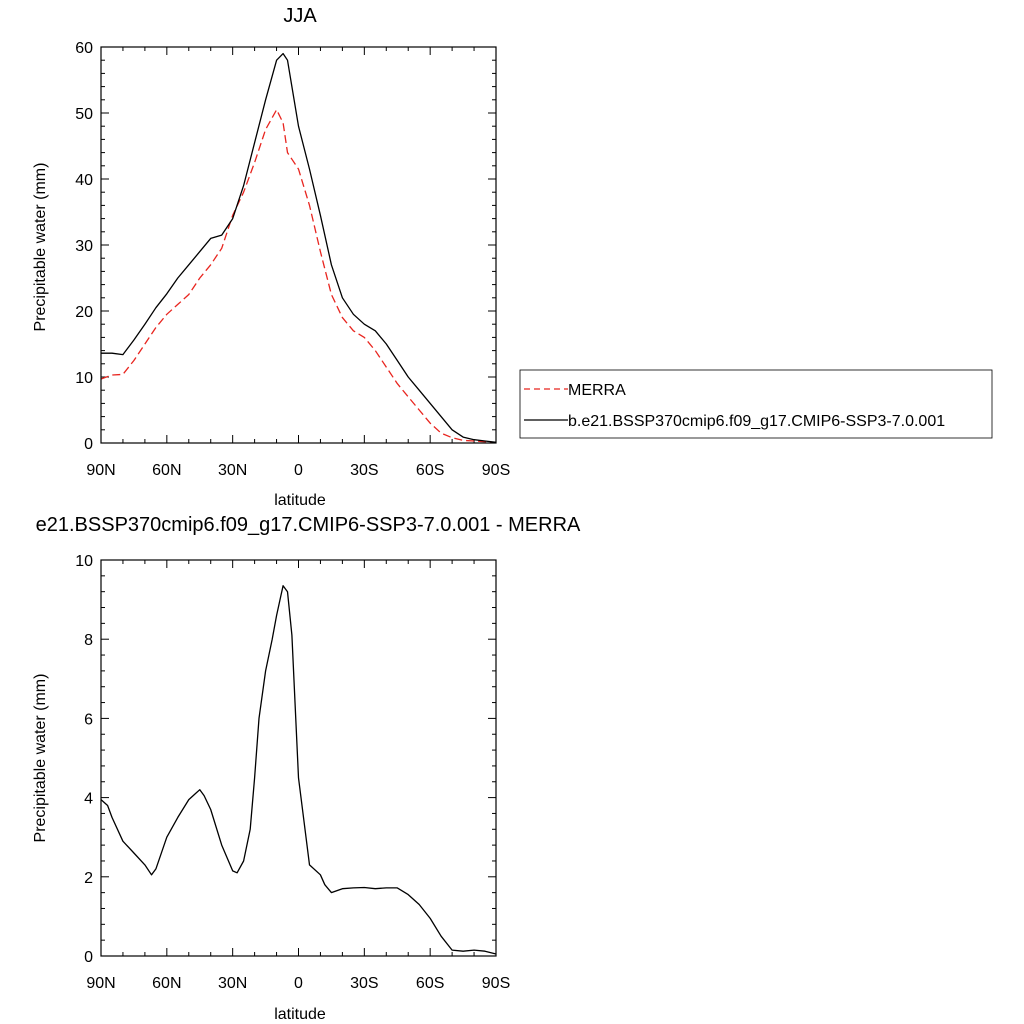 Image resolution: width=1024 pixels, height=1024 pixels. Describe the element at coordinates (84, 246) in the screenshot. I see `y-tick-label: 30` at that location.